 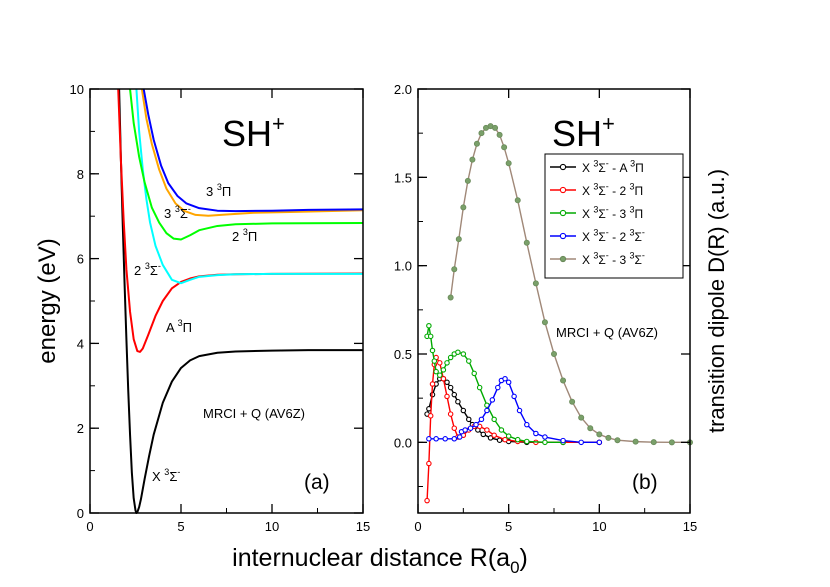 What do you see at coordinates (403, 89) in the screenshot?
I see `b-ytick-label: 2.0` at bounding box center [403, 89].